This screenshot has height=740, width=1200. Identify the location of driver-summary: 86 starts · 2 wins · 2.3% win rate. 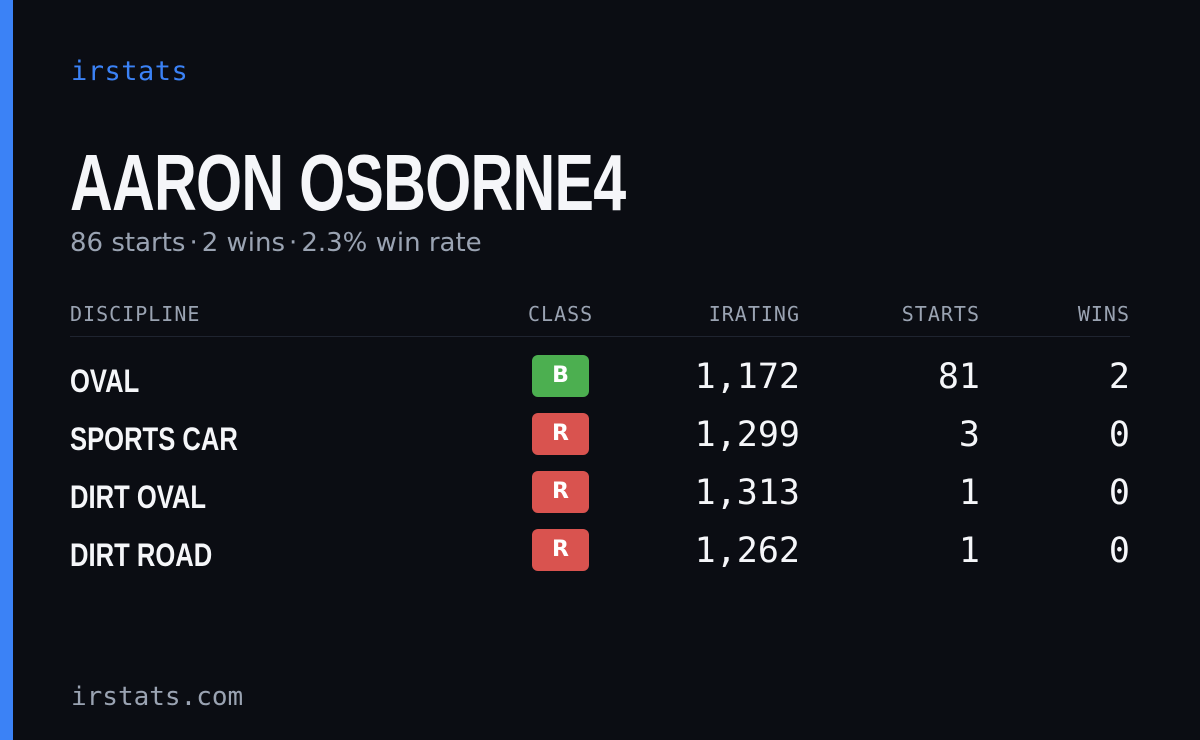
(276, 243).